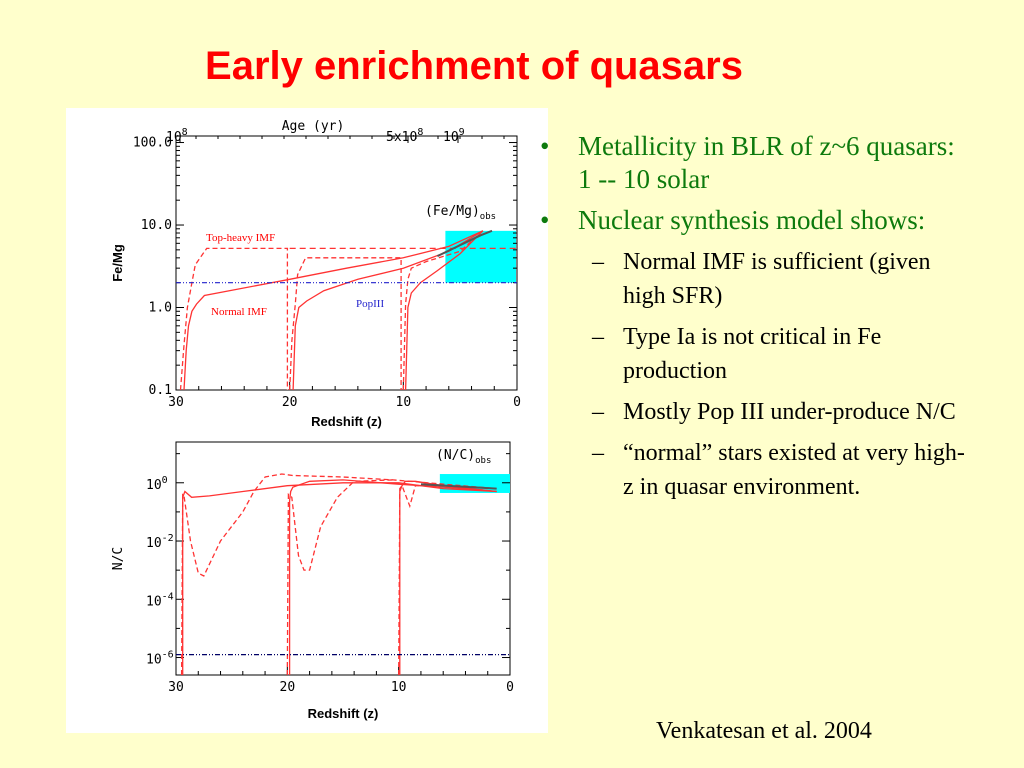 The image size is (1024, 768). I want to click on bottom-ylabel: N/C, so click(118, 558).